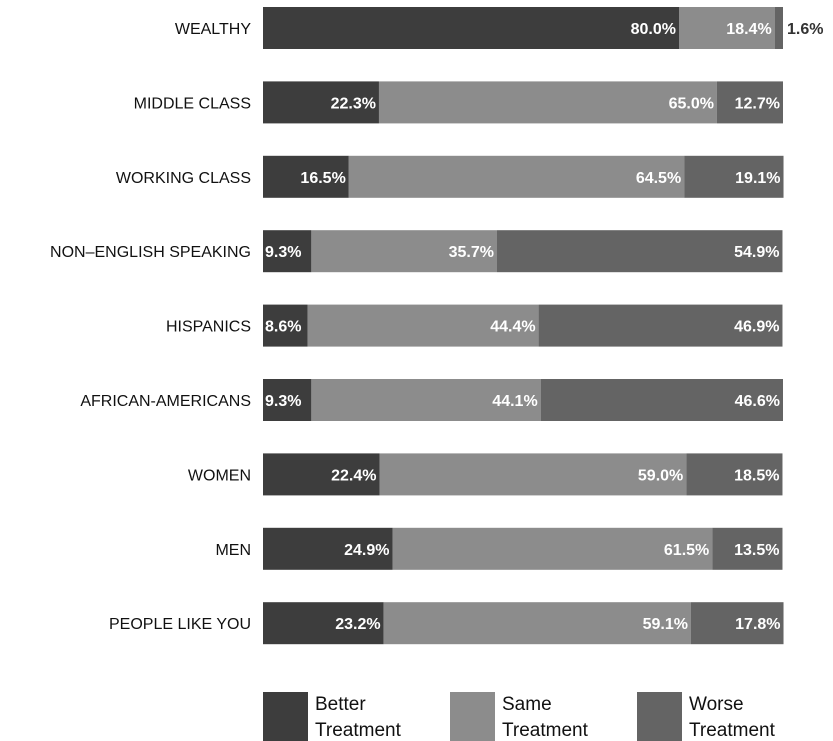 Image resolution: width=833 pixels, height=741 pixels. Describe the element at coordinates (514, 401) in the screenshot. I see `value-label-same-treatment-african-americans: 44.1%` at that location.